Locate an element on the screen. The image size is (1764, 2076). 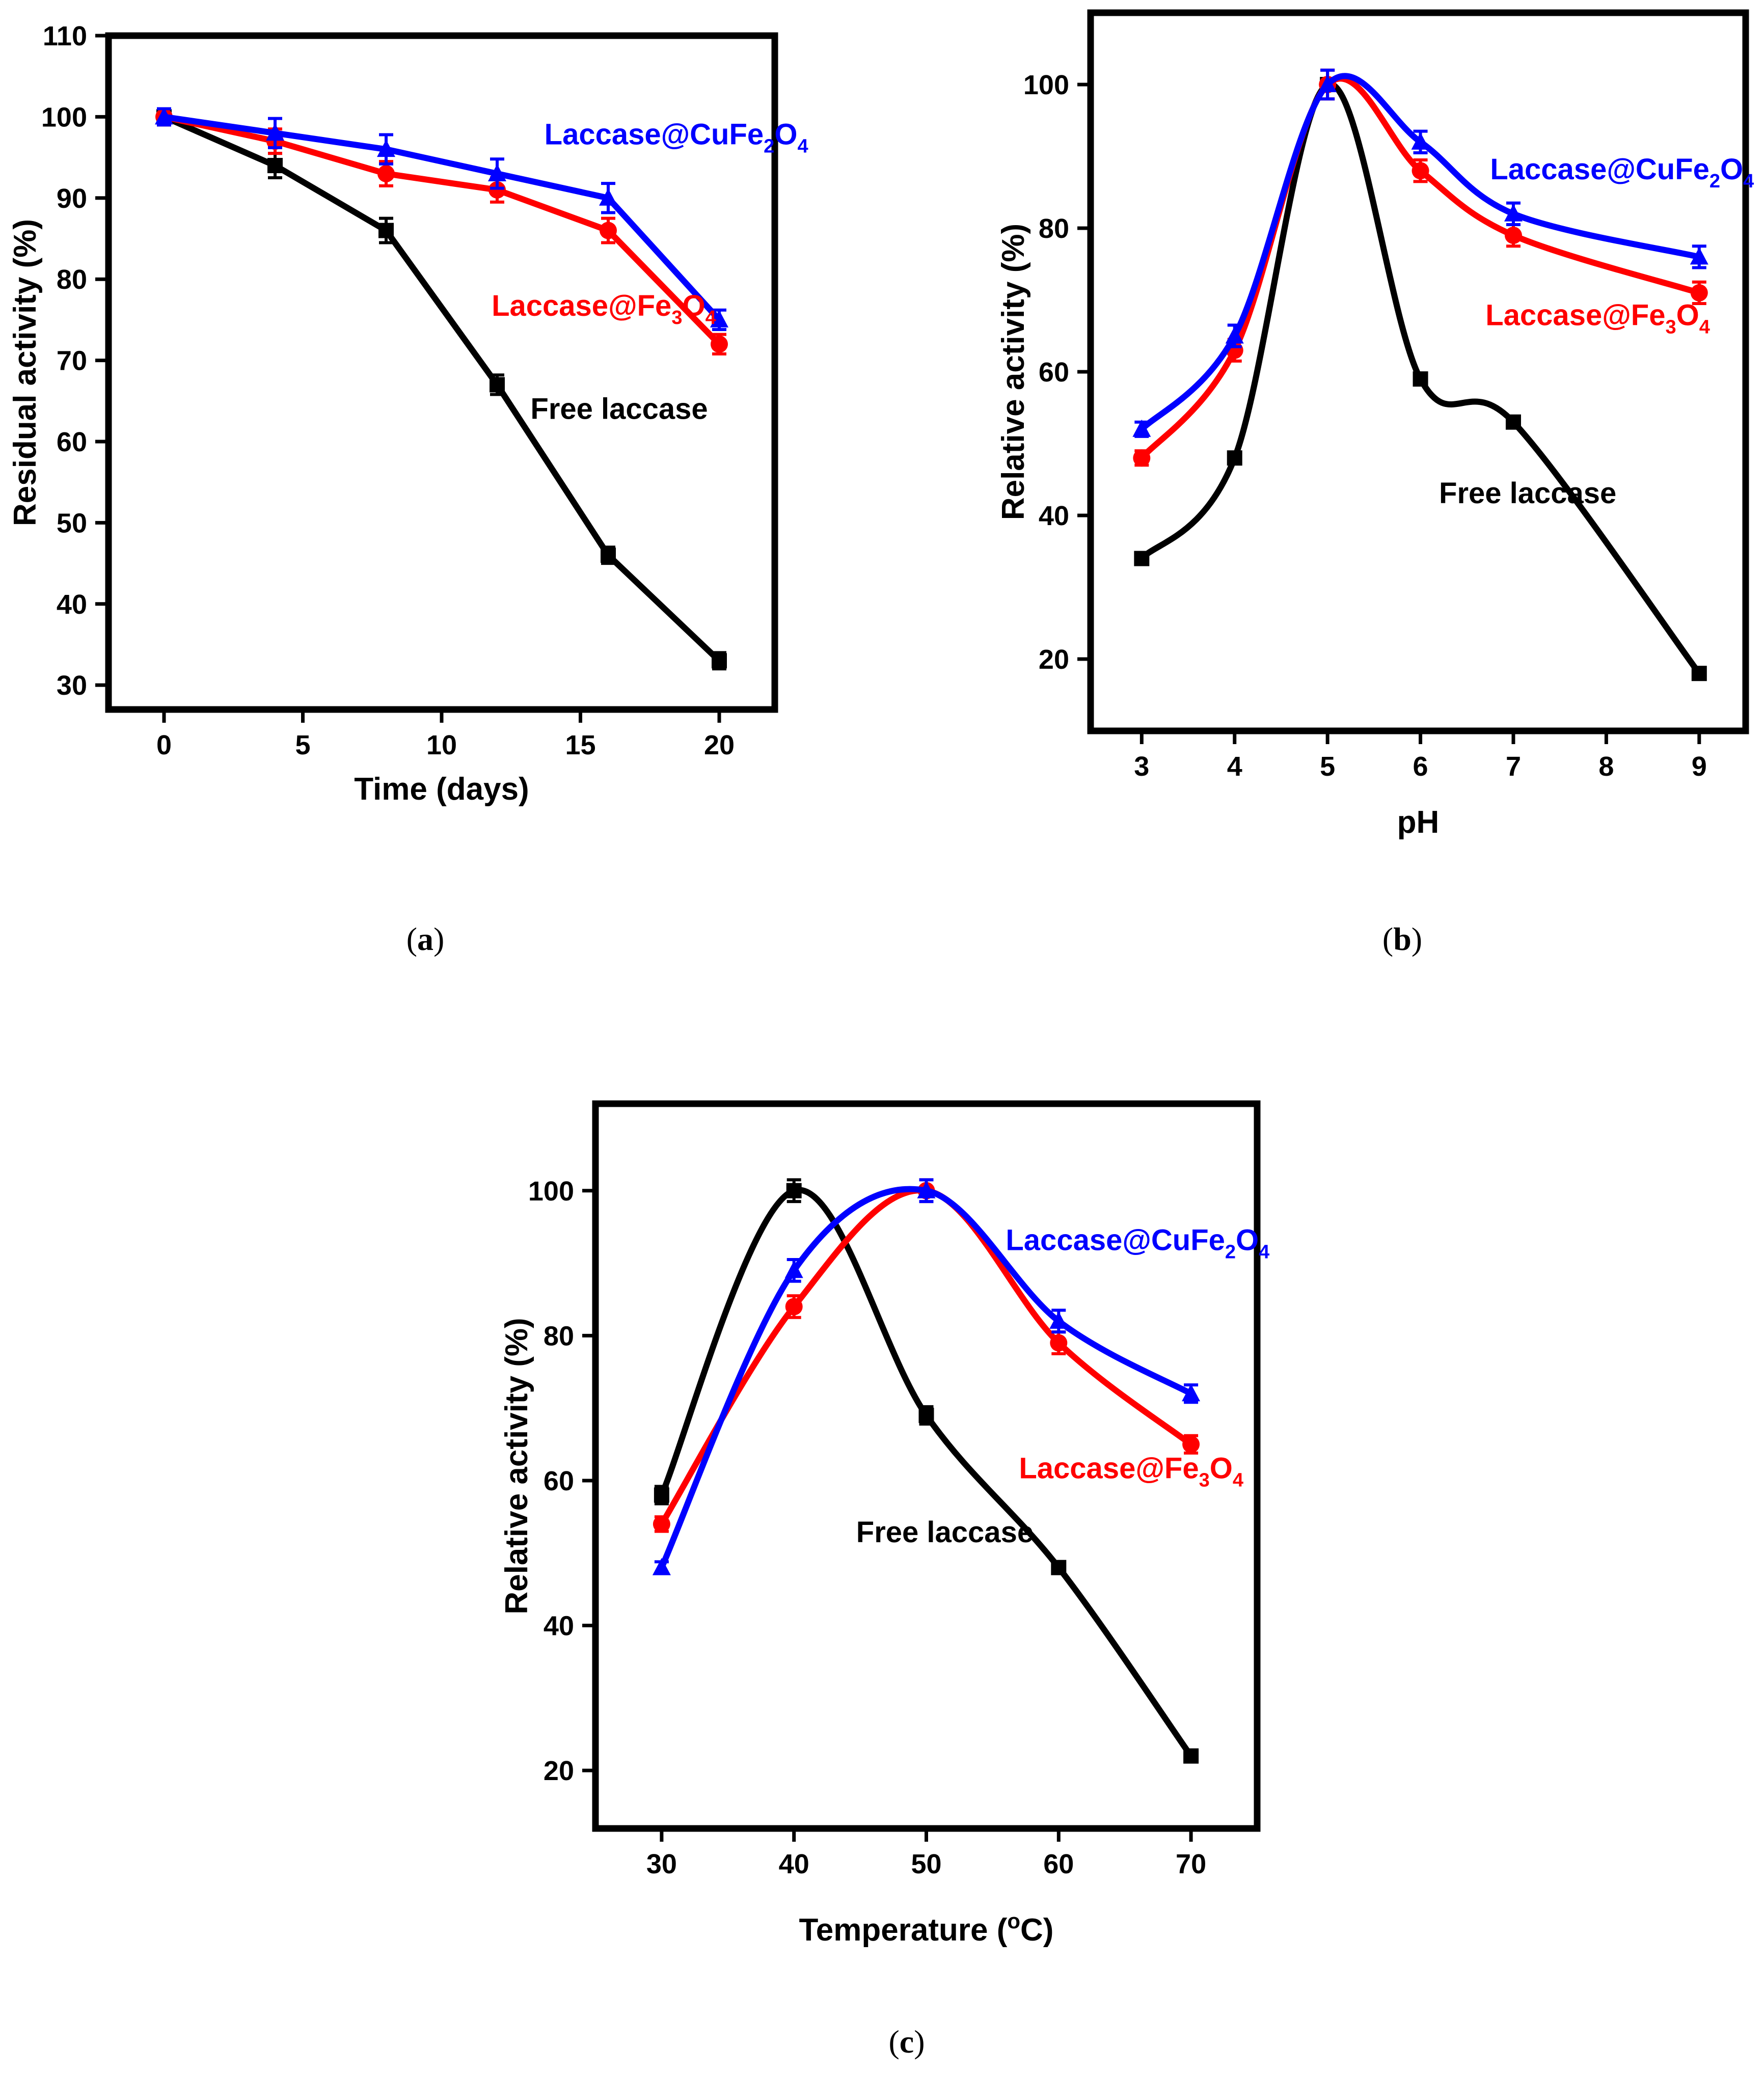
y-tick-label: 30 is located at coordinates (72, 686).